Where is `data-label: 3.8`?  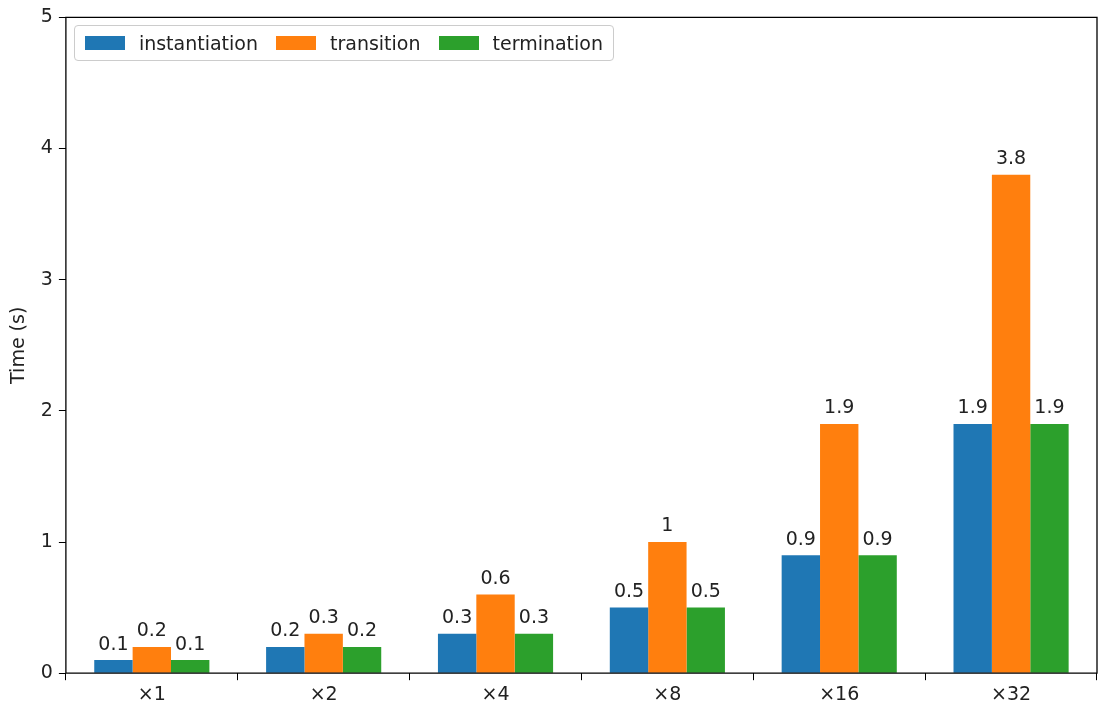
data-label: 3.8 is located at coordinates (1011, 157).